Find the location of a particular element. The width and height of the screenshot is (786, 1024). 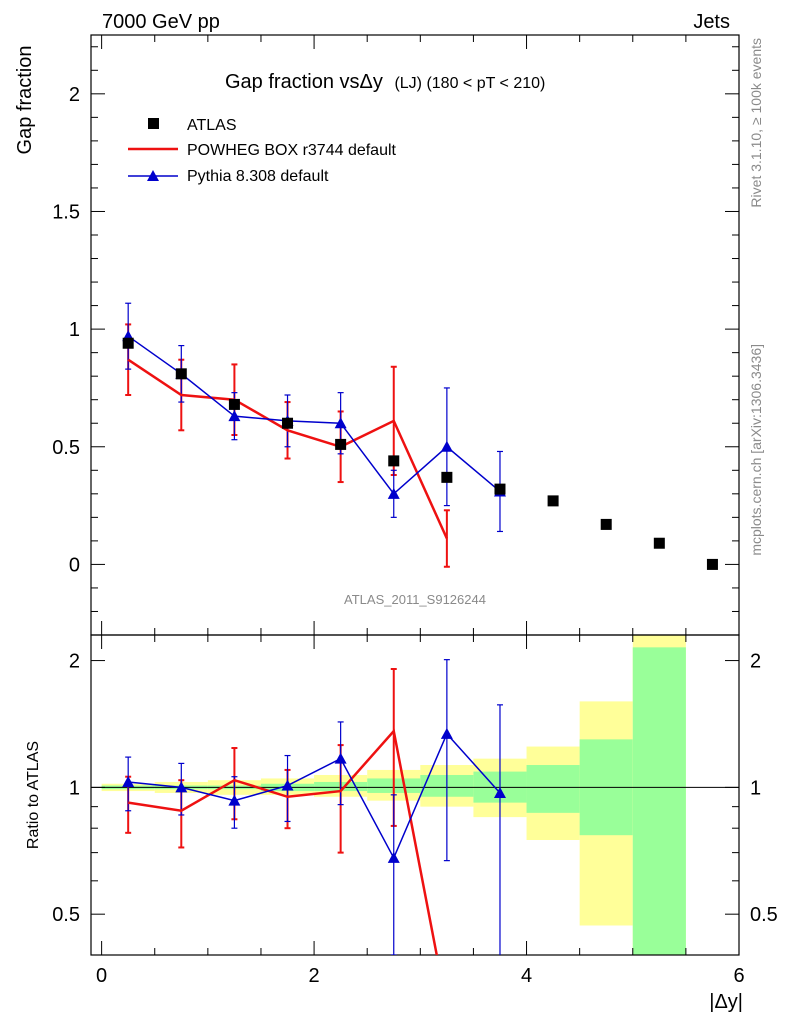

ratio-y-tick-label-right: 0.5 is located at coordinates (764, 915).